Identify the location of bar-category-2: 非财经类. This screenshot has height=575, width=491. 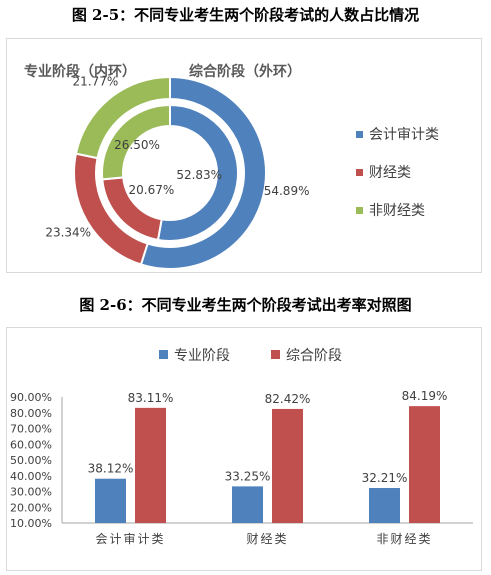
(404, 539).